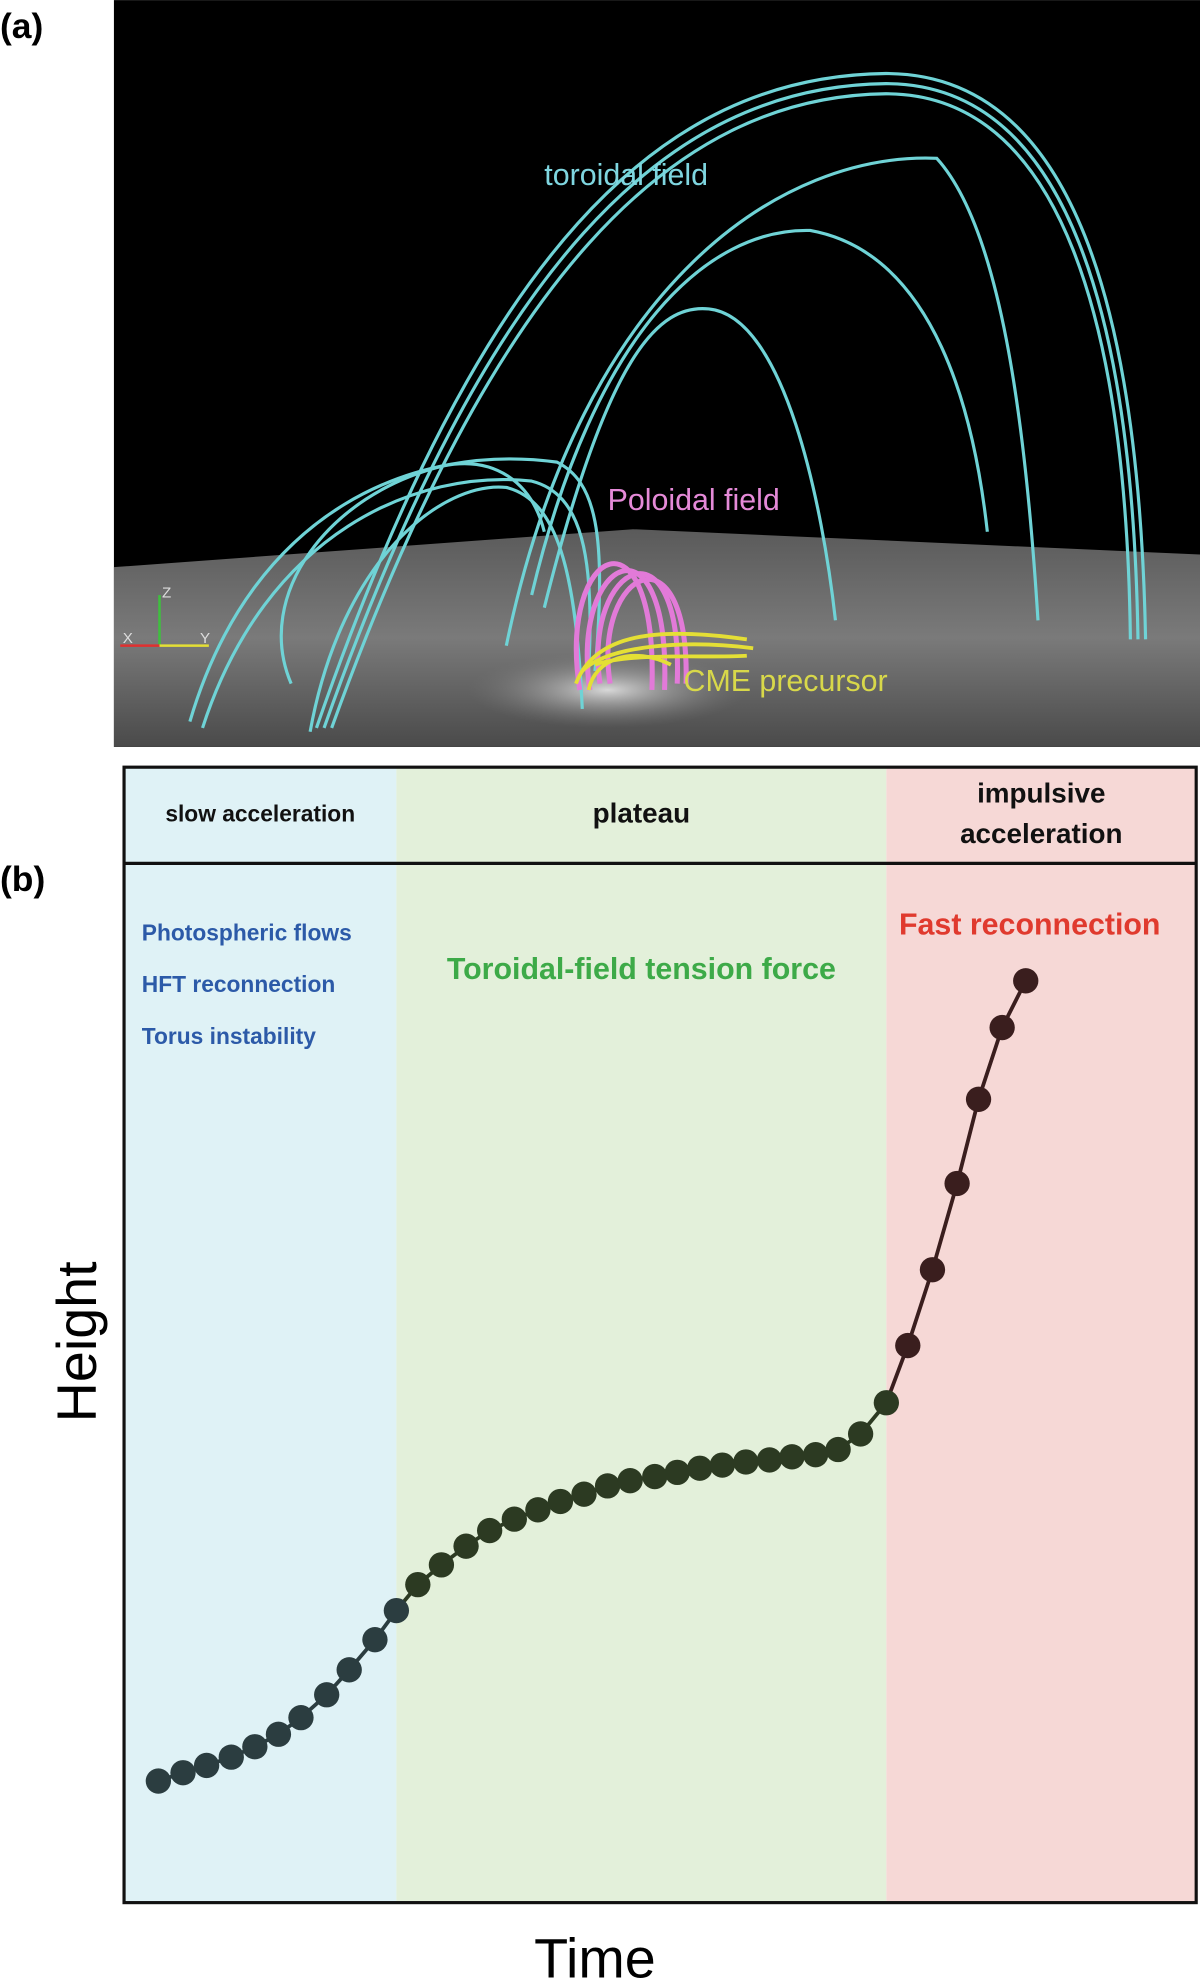 The image size is (1200, 1985). I want to click on phase-header: acceleration, so click(1041, 833).